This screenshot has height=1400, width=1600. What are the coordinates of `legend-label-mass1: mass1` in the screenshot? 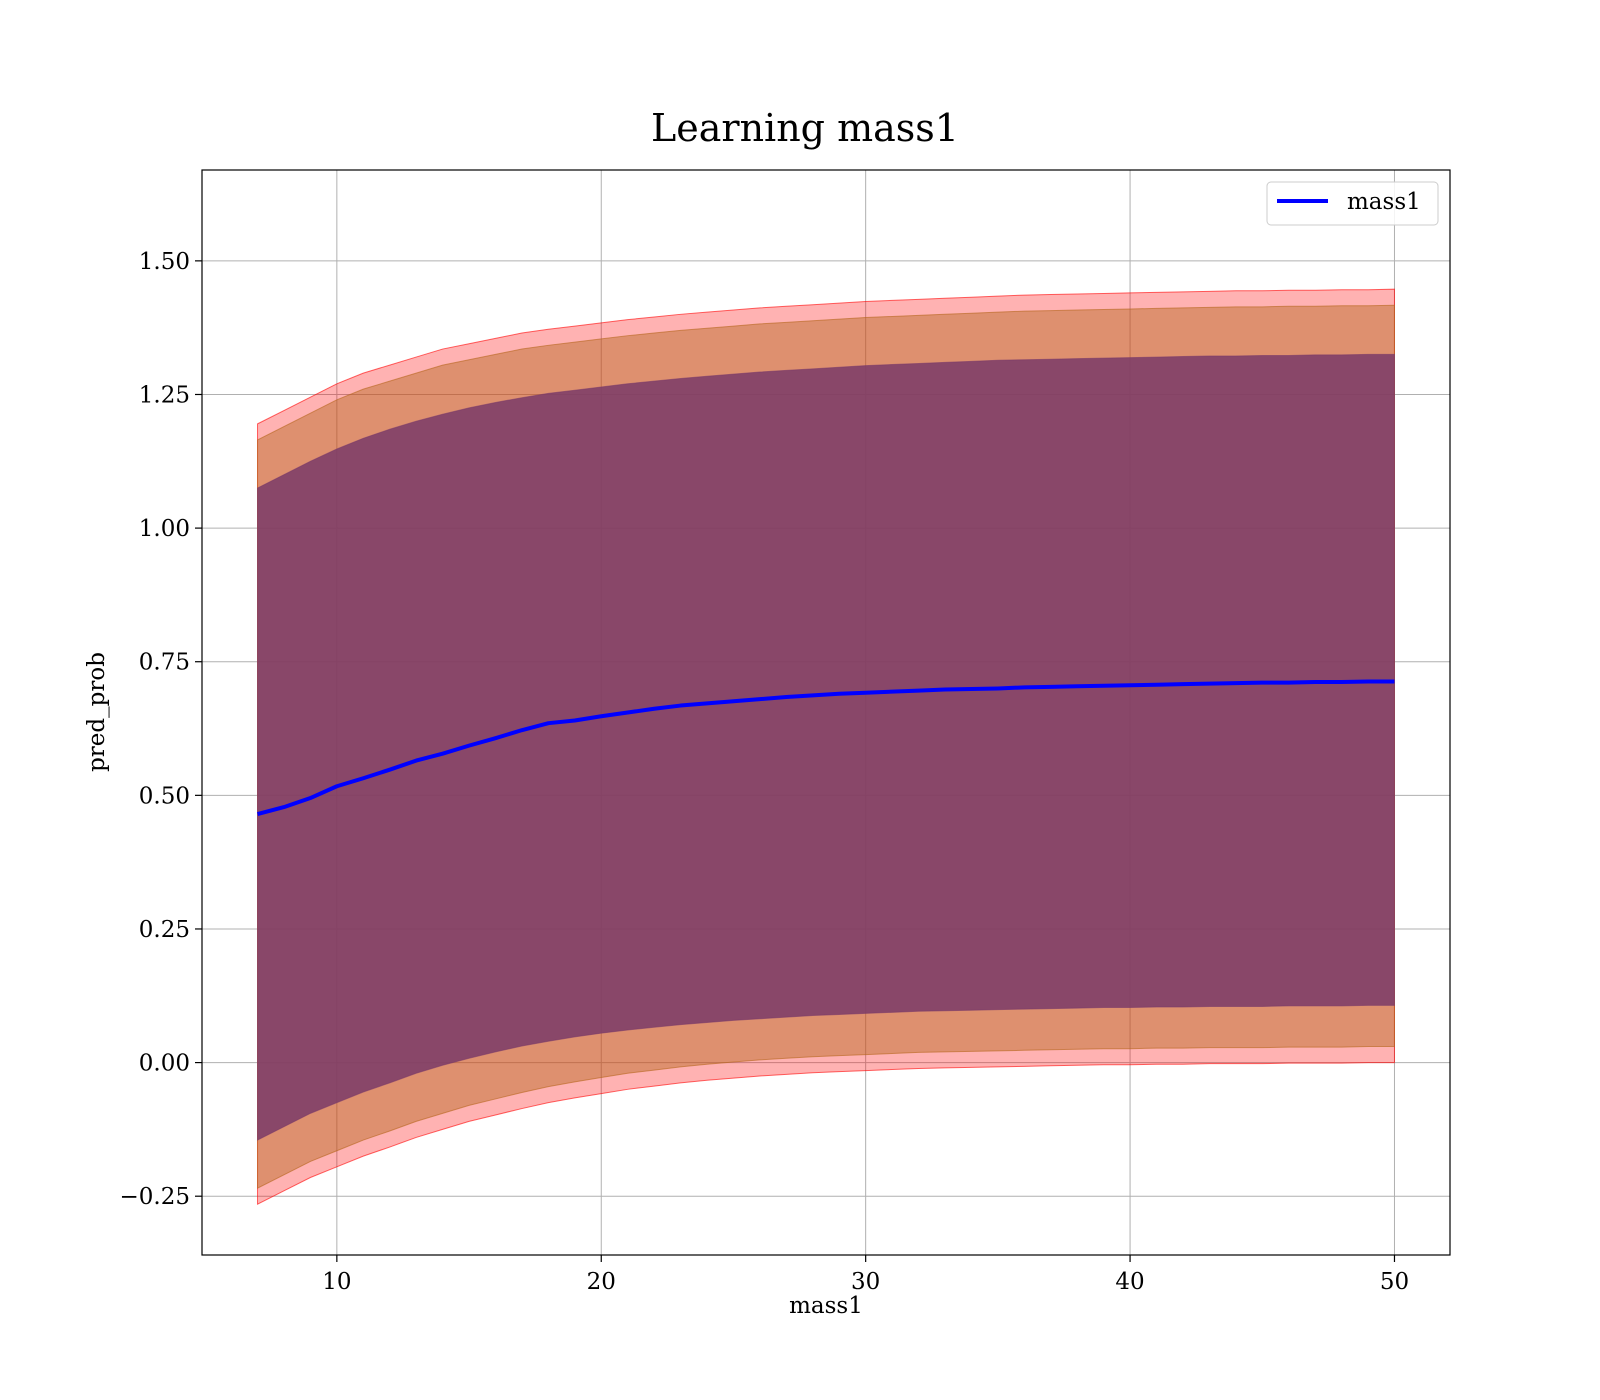 It's located at (1384, 202).